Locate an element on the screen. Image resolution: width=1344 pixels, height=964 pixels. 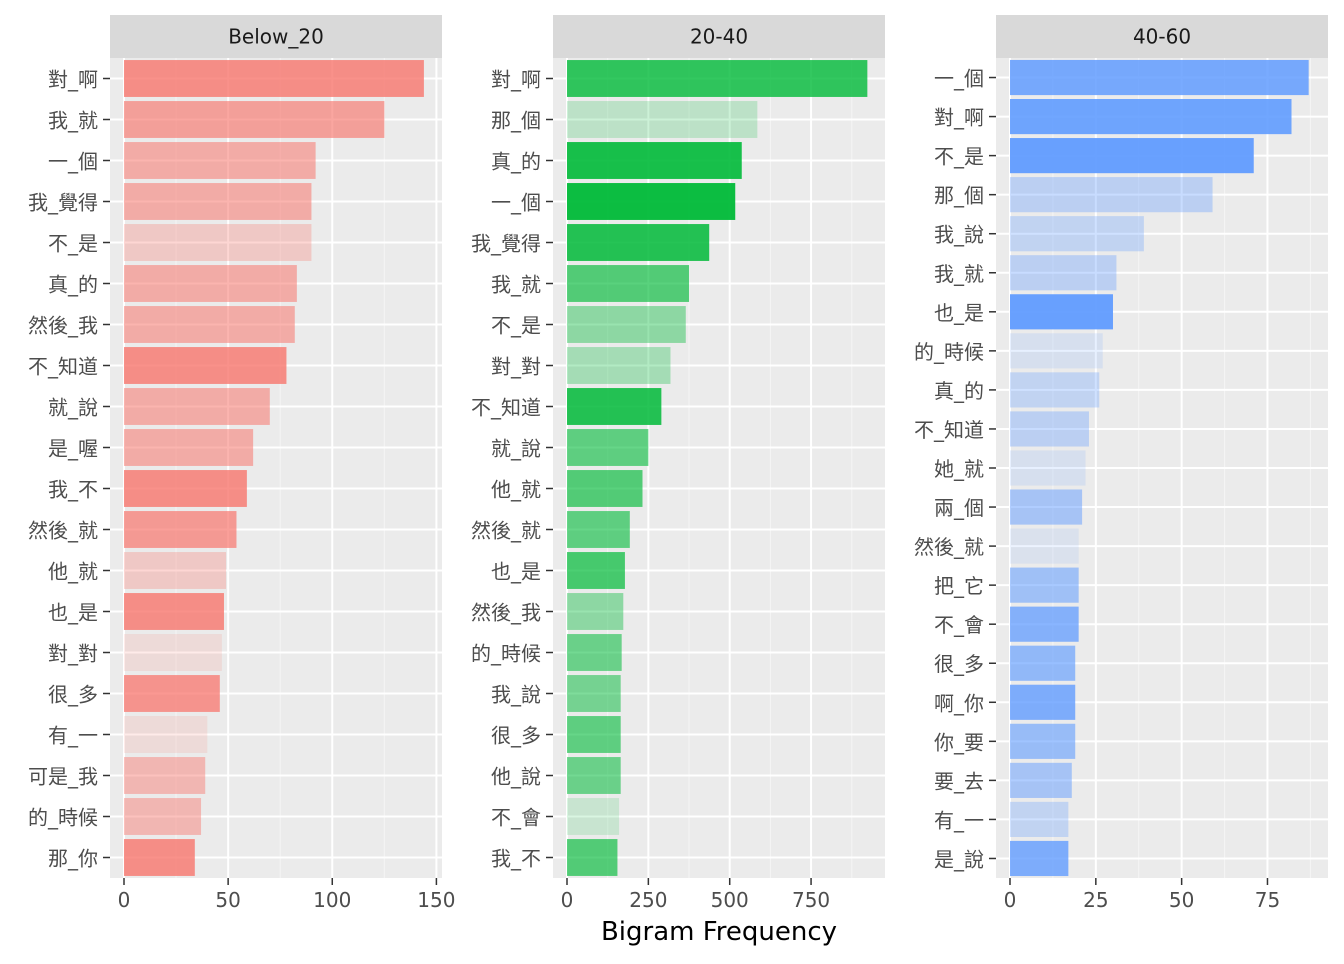
y-tick-label: 要_去 is located at coordinates (959, 781).